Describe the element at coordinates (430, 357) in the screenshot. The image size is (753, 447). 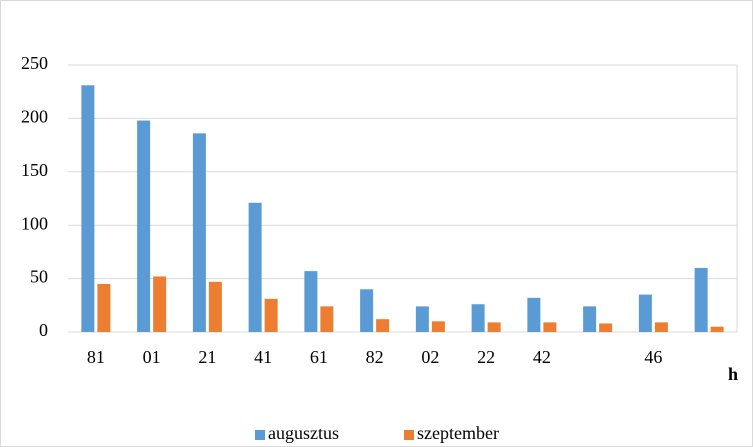
I see `x-tick-label: 02` at that location.